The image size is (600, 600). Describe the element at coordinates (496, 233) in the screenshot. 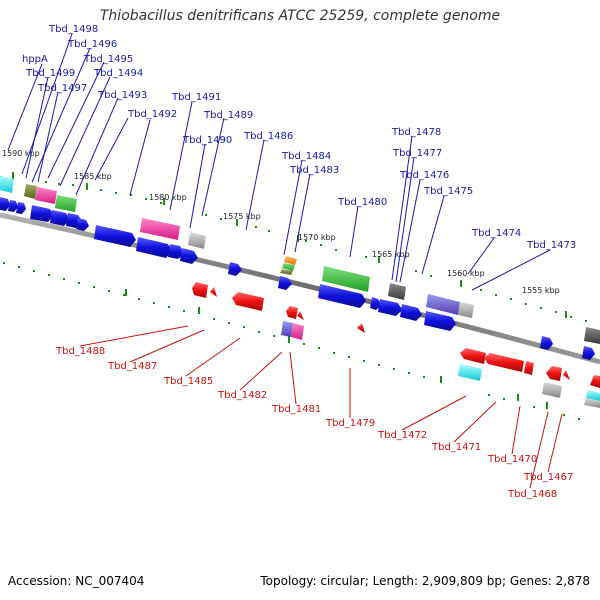

I see `gene-label: Tbd_1474` at that location.